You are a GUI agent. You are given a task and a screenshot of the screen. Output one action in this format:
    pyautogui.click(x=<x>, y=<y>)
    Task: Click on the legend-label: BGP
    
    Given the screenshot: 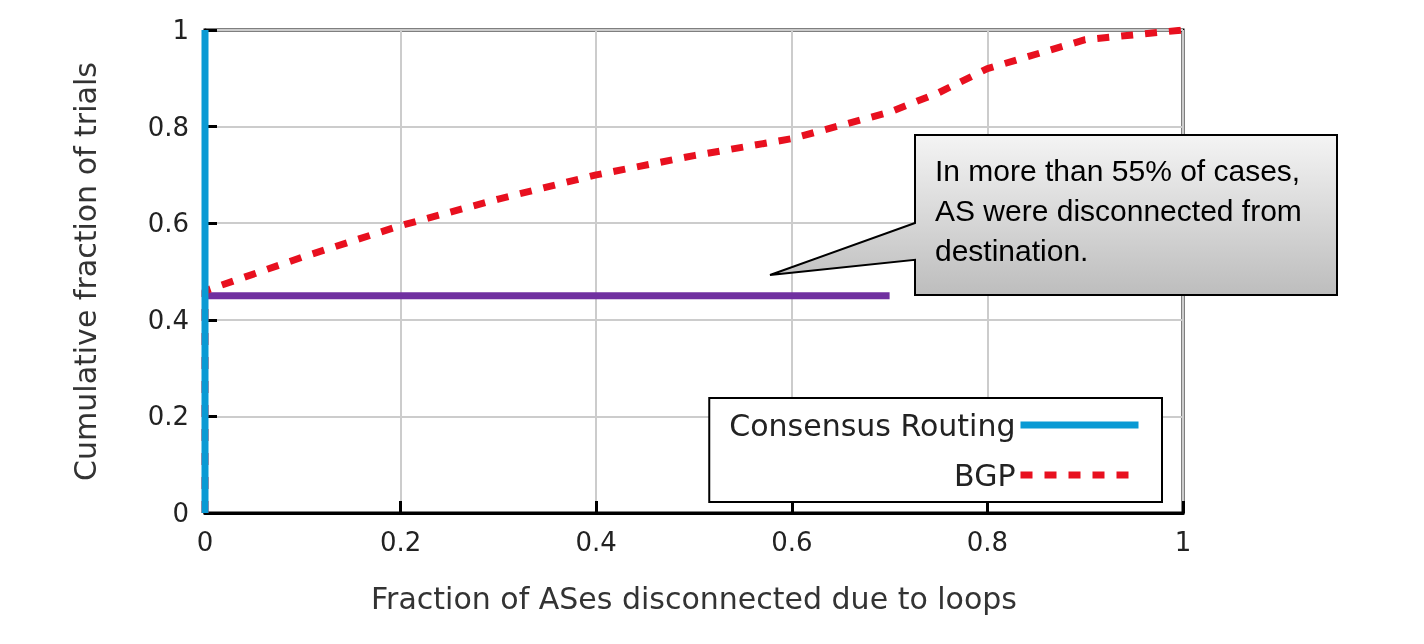 What is the action you would take?
    pyautogui.click(x=985, y=475)
    